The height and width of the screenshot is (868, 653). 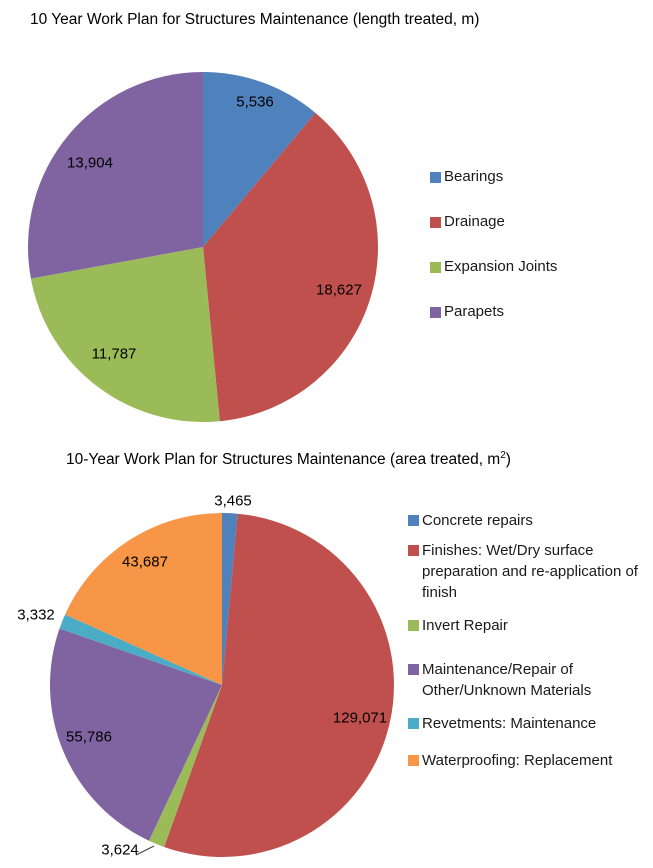 I want to click on pie-slice-revetments-maintenance, so click(x=140, y=649).